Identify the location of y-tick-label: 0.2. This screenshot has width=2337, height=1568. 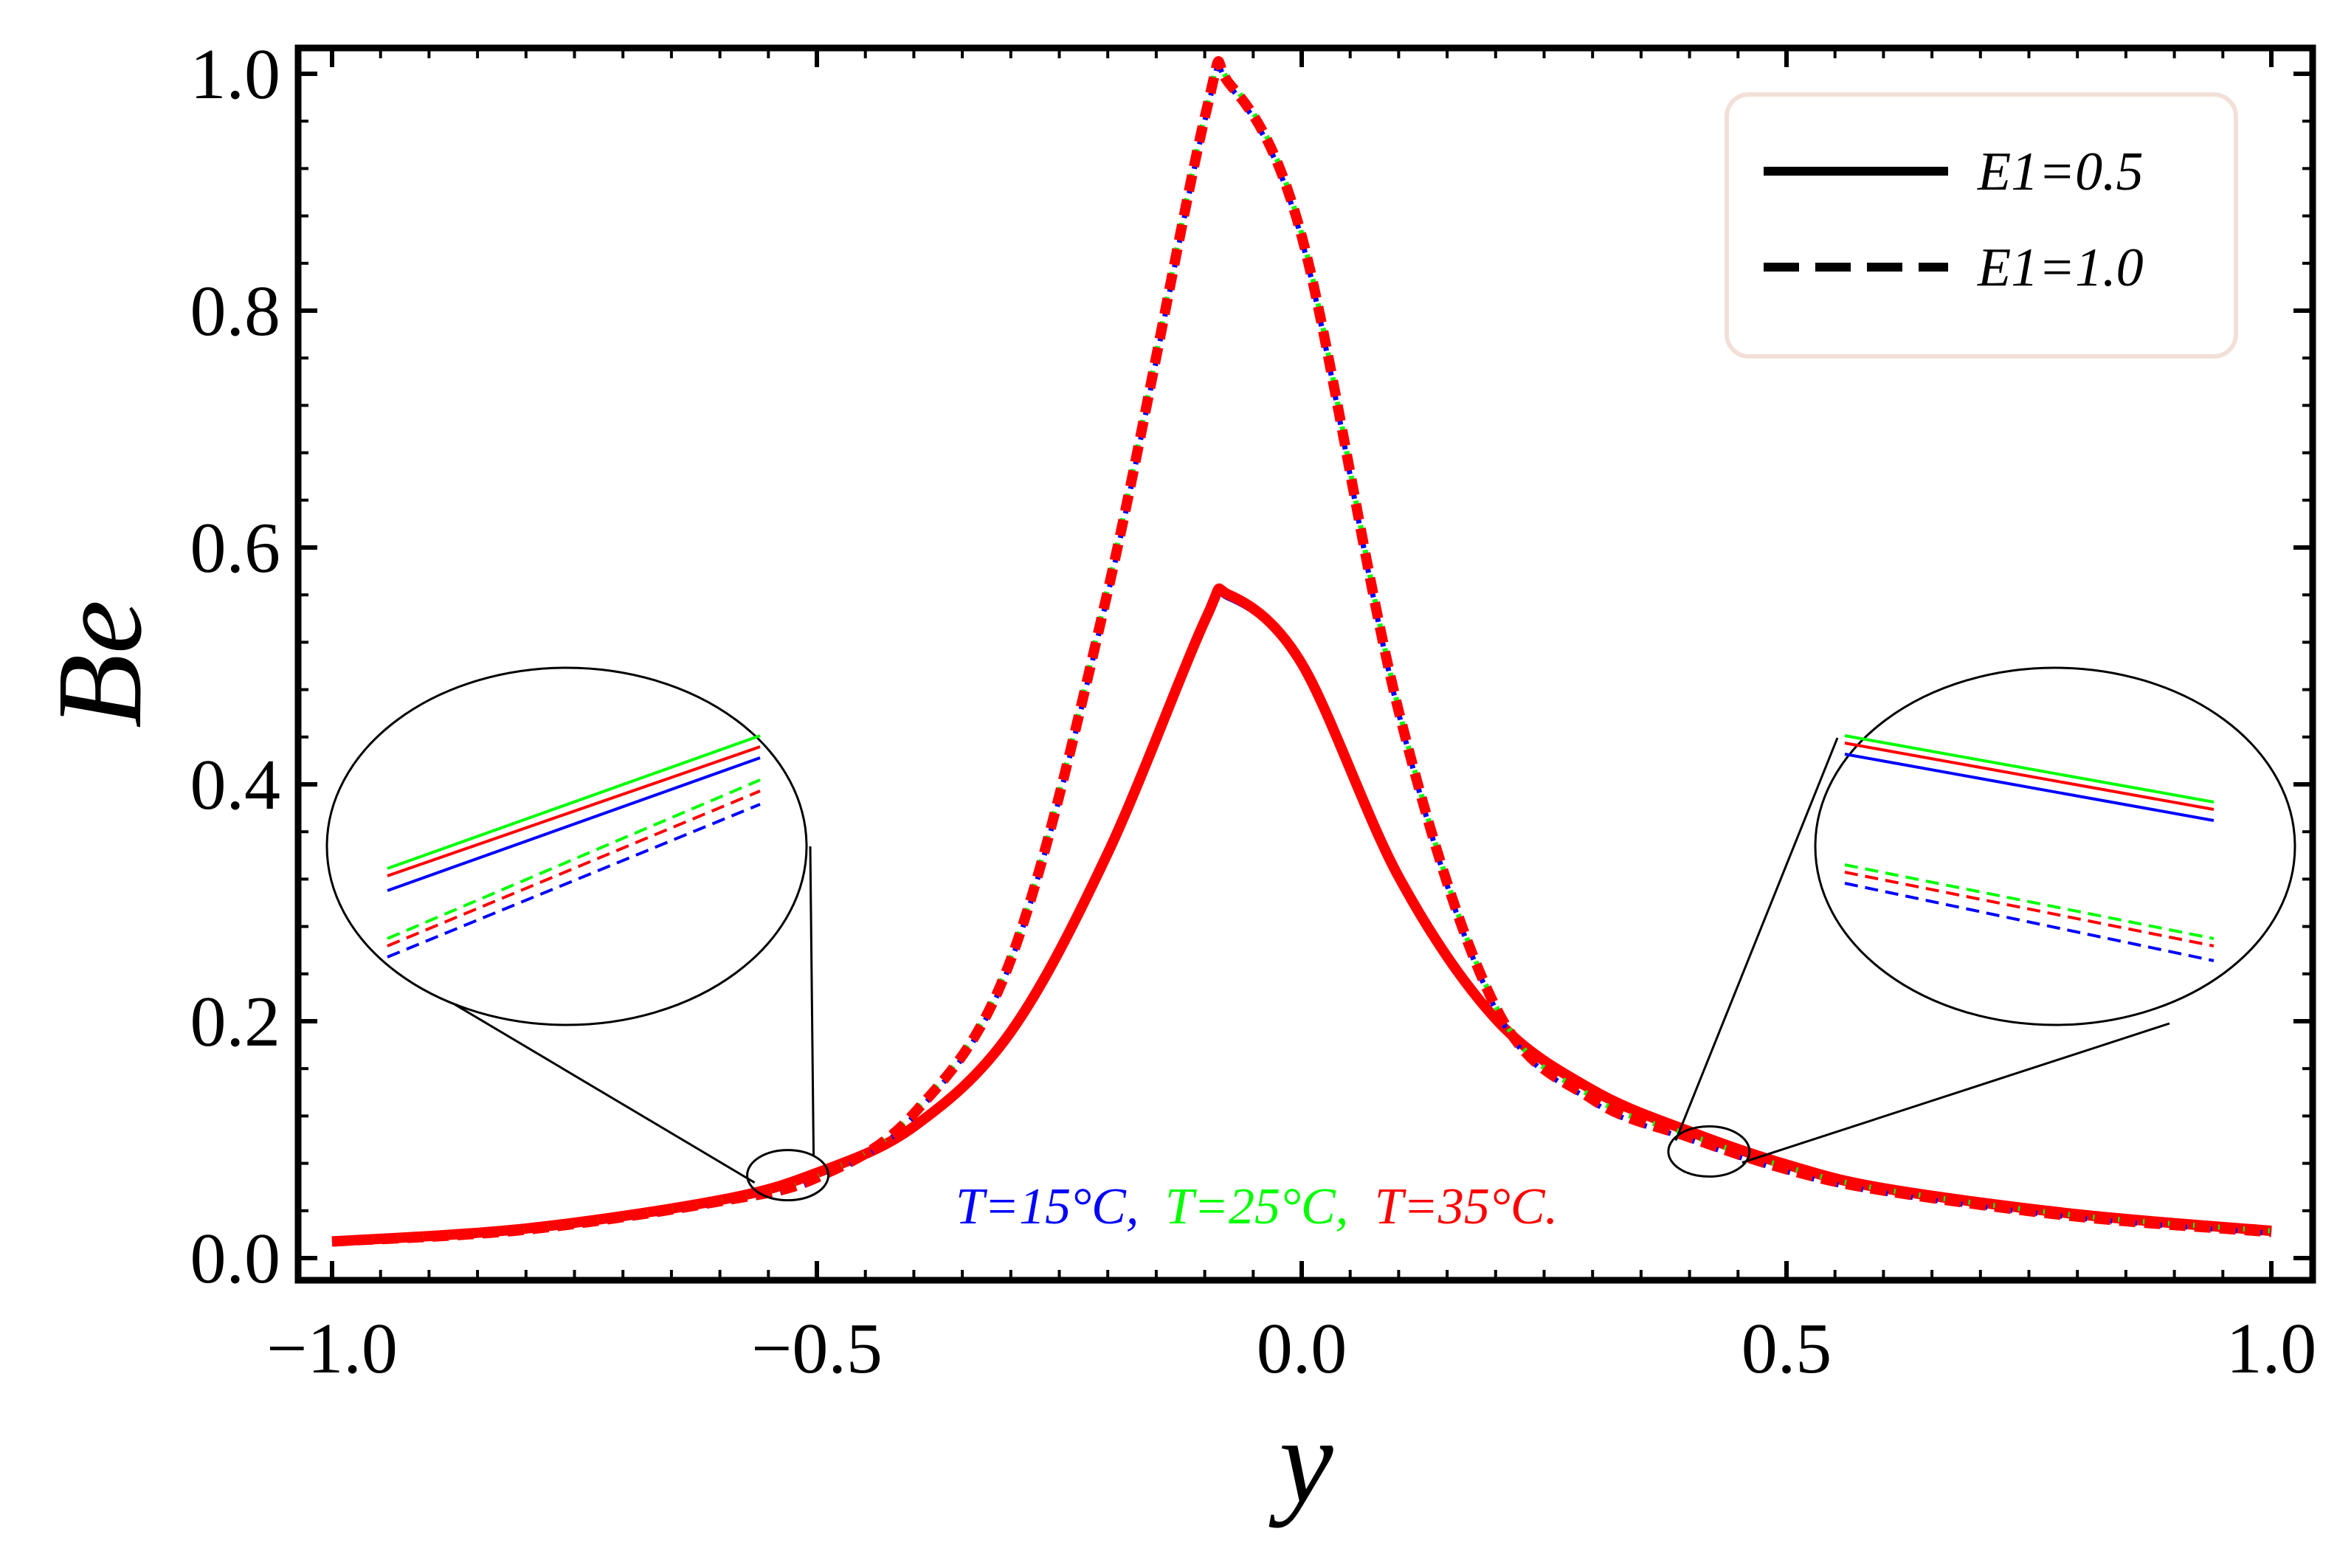
(235, 1022).